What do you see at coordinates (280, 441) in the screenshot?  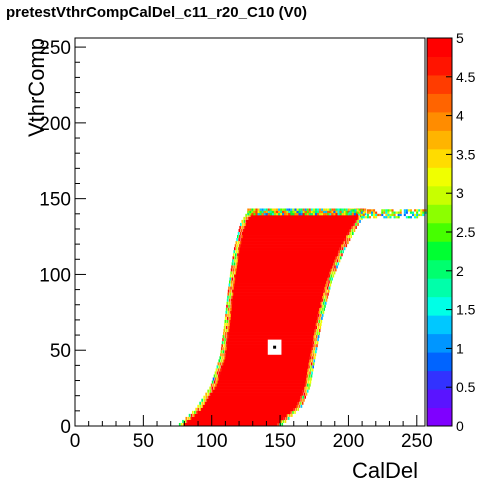 I see `x-tick-label: 150` at bounding box center [280, 441].